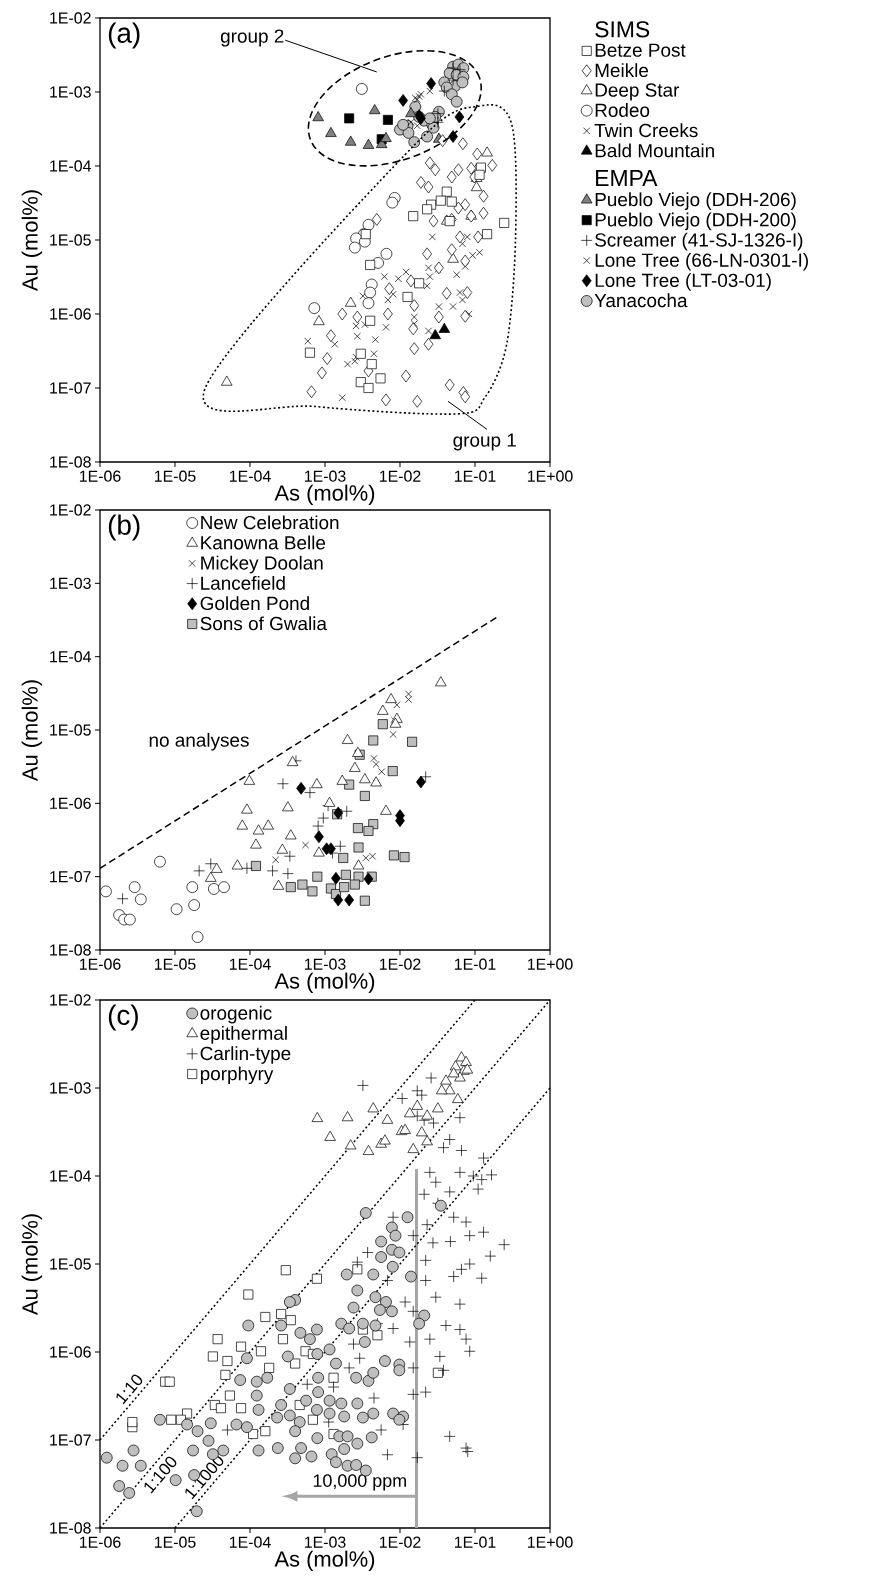  I want to click on text: EMPA, so click(627, 178).